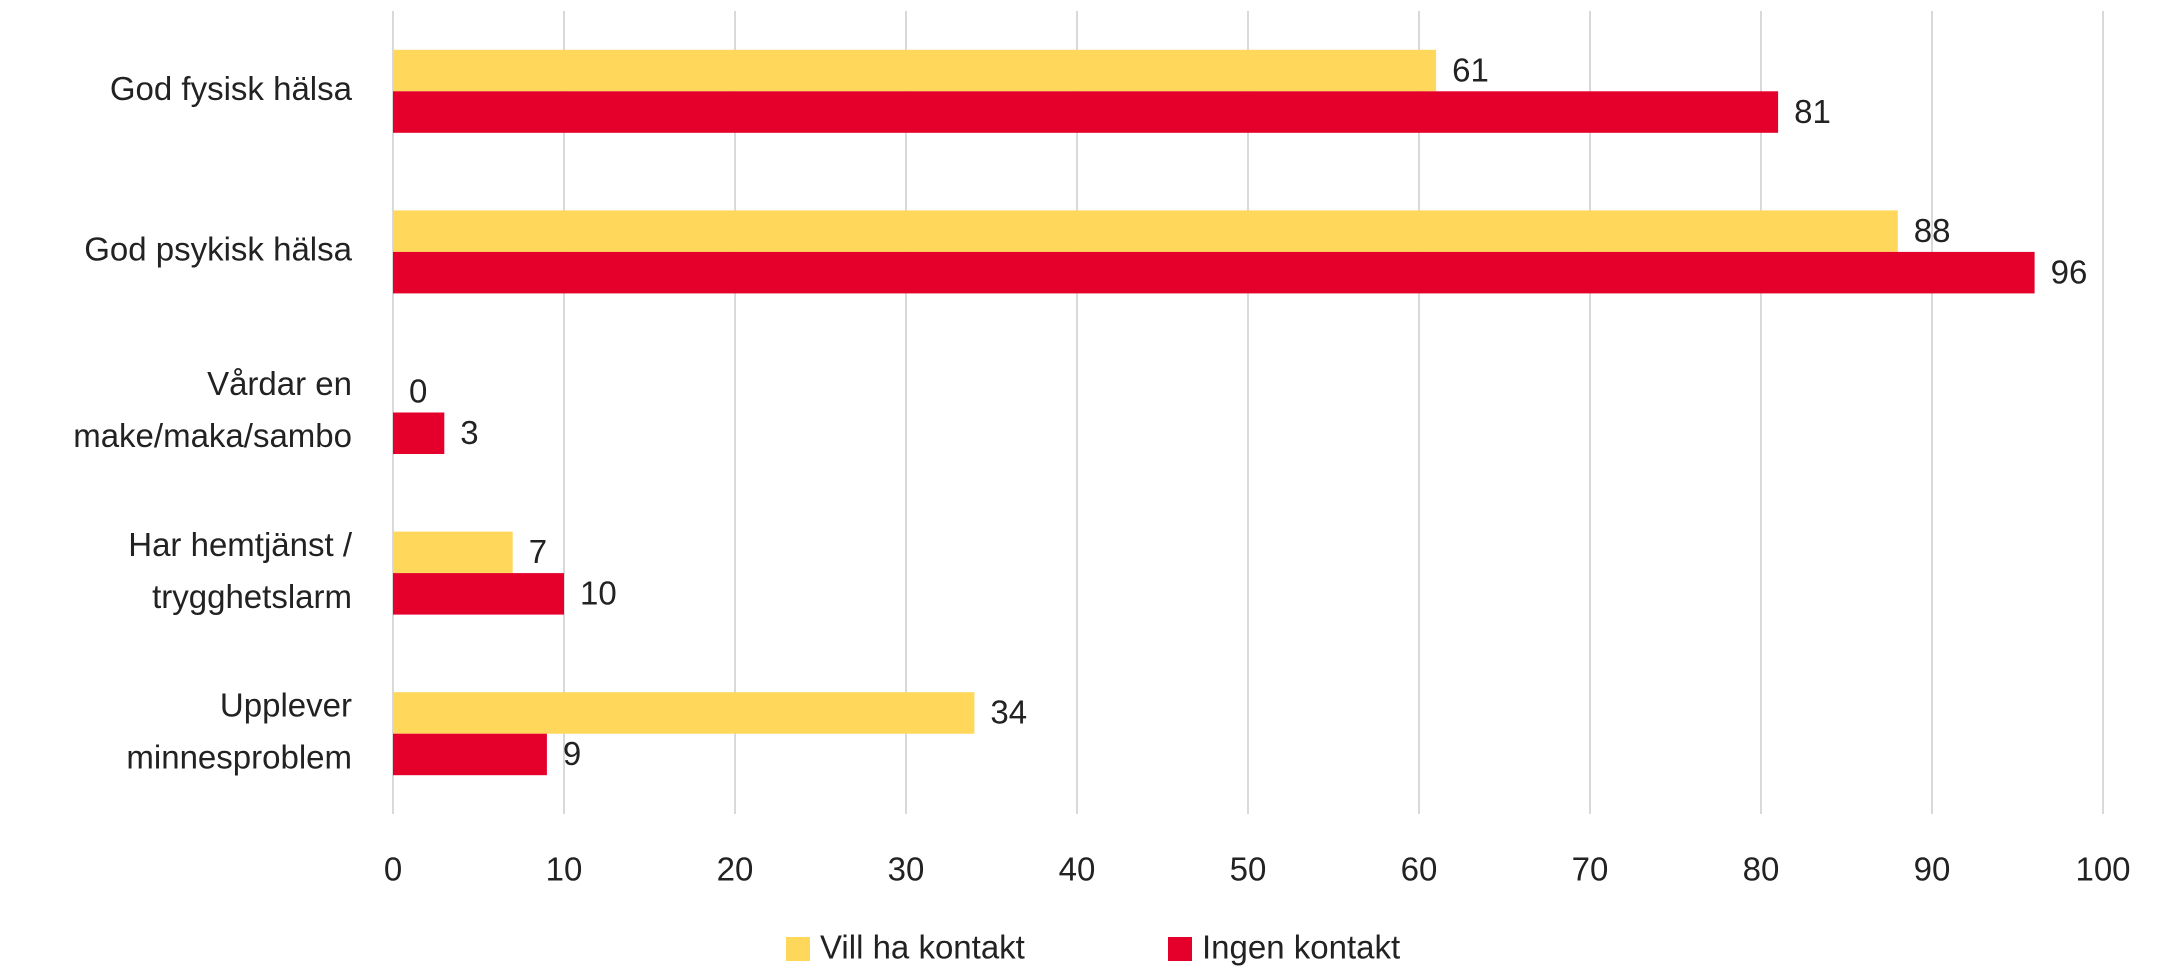  Describe the element at coordinates (1008, 712) in the screenshot. I see `data-label: 34` at that location.